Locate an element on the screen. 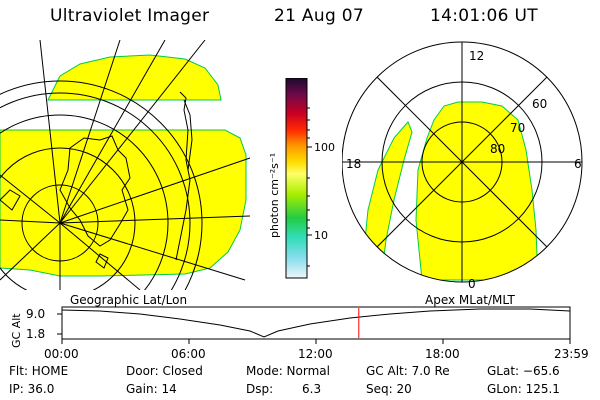  header-date: 21 Aug 07 is located at coordinates (319, 16).